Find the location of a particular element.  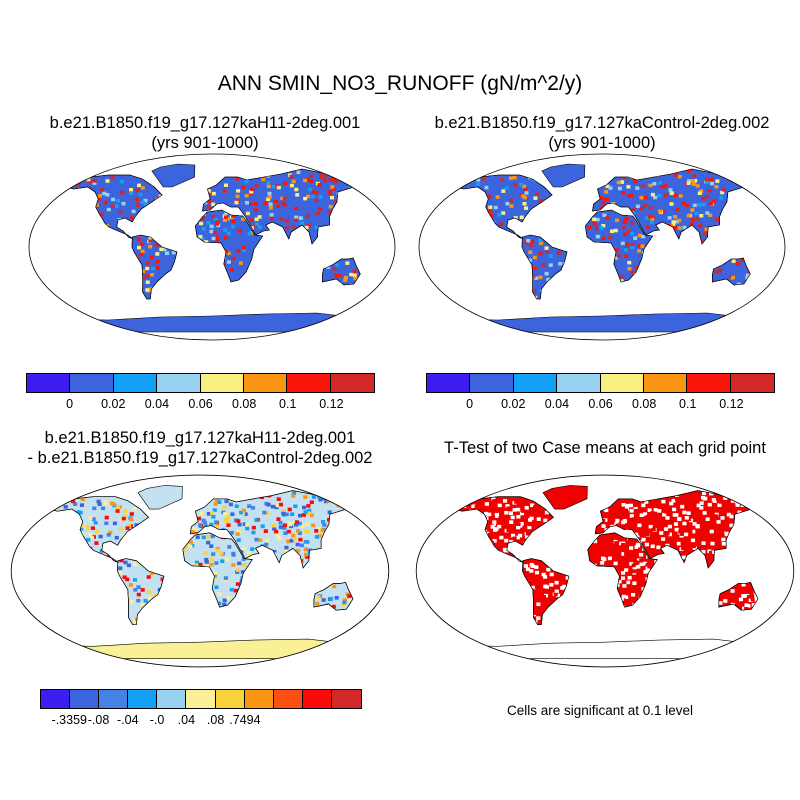

continent-greenland is located at coordinates (565, 497).